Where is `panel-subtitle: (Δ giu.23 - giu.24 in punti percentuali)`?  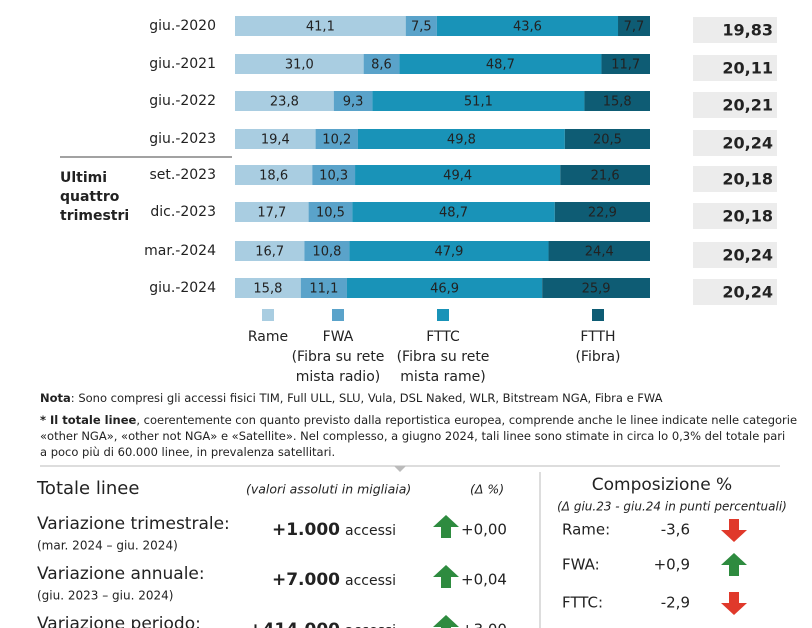 panel-subtitle: (Δ giu.23 - giu.24 in punti percentuali) is located at coordinates (672, 507).